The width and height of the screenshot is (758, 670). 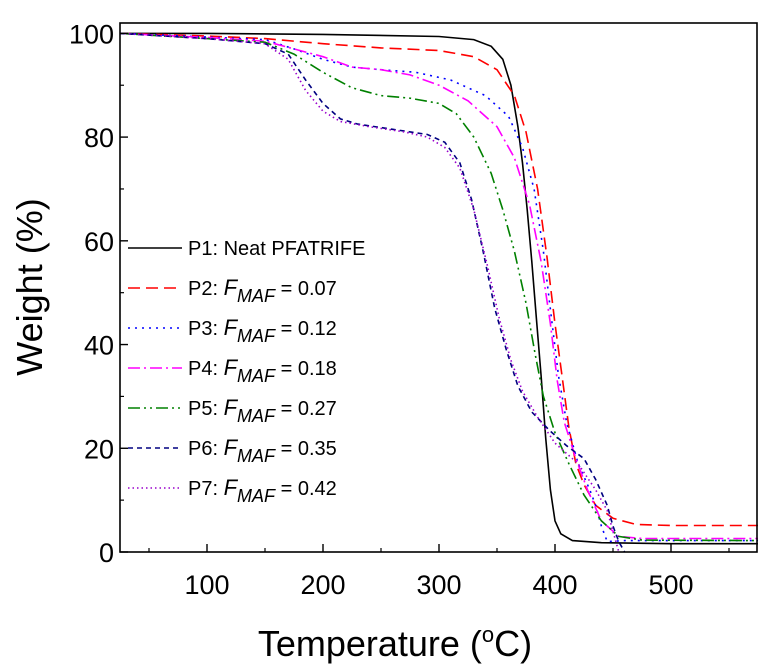 I want to click on x-axis-title: Temperature (oC), so click(x=395, y=643).